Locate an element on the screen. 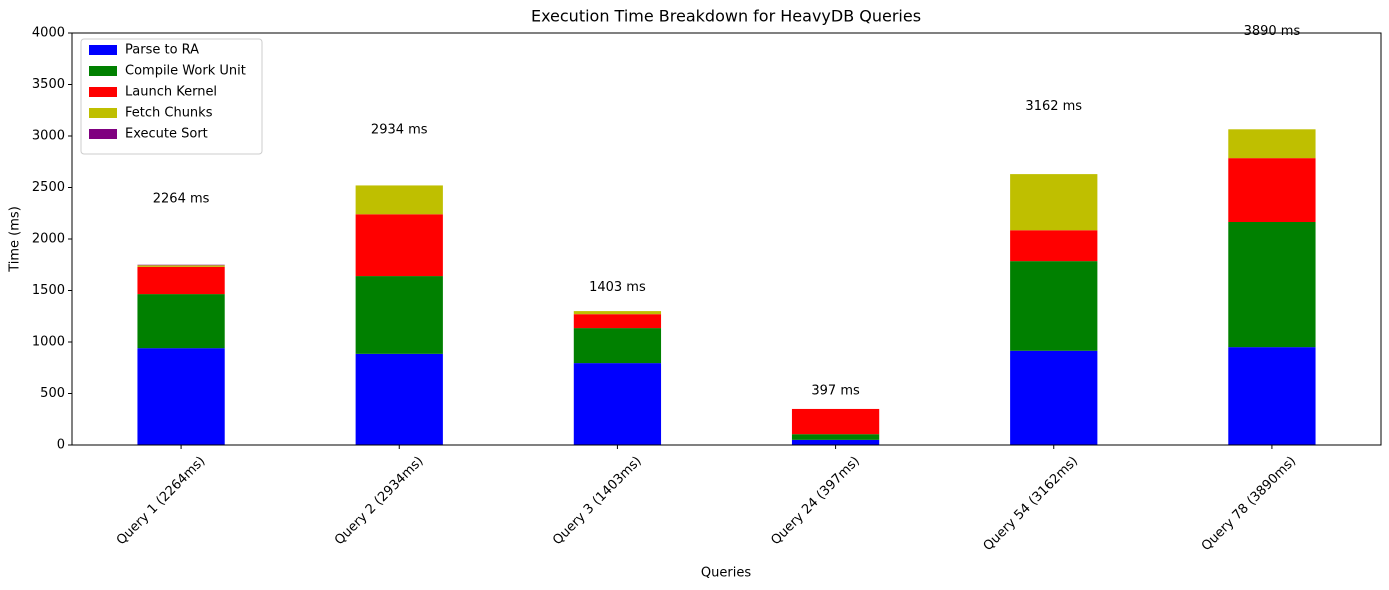 The height and width of the screenshot is (590, 1389). total-label: 2934 ms is located at coordinates (399, 129).